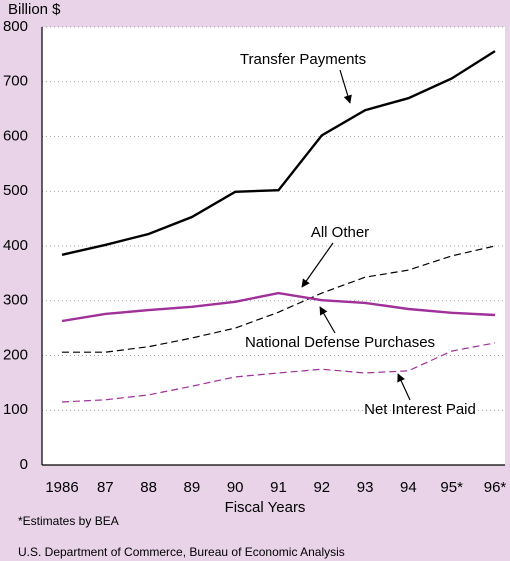 The height and width of the screenshot is (561, 510). I want to click on x-tick-label: 95*, so click(451, 487).